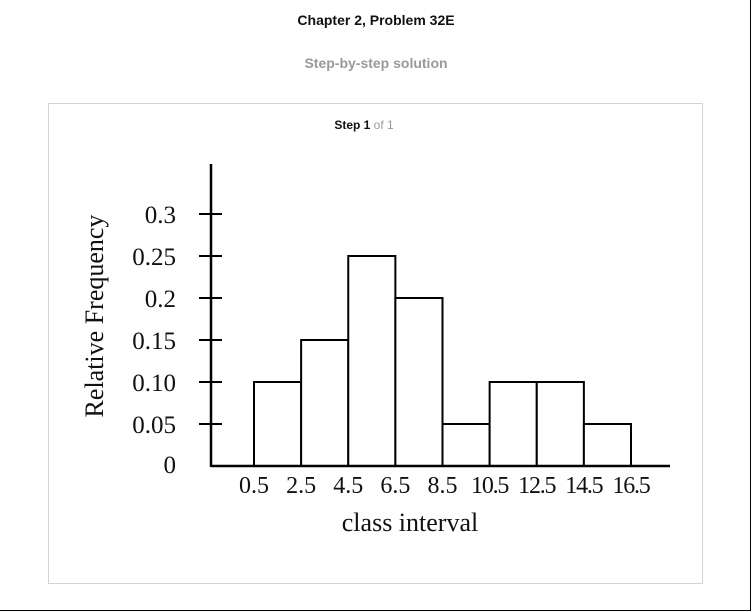  What do you see at coordinates (383, 125) in the screenshot?
I see `step-total: of 1` at bounding box center [383, 125].